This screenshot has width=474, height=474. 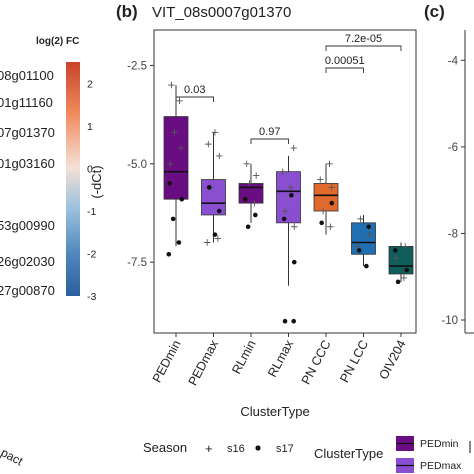 I want to click on season-s16-symbol: +, so click(x=209, y=448).